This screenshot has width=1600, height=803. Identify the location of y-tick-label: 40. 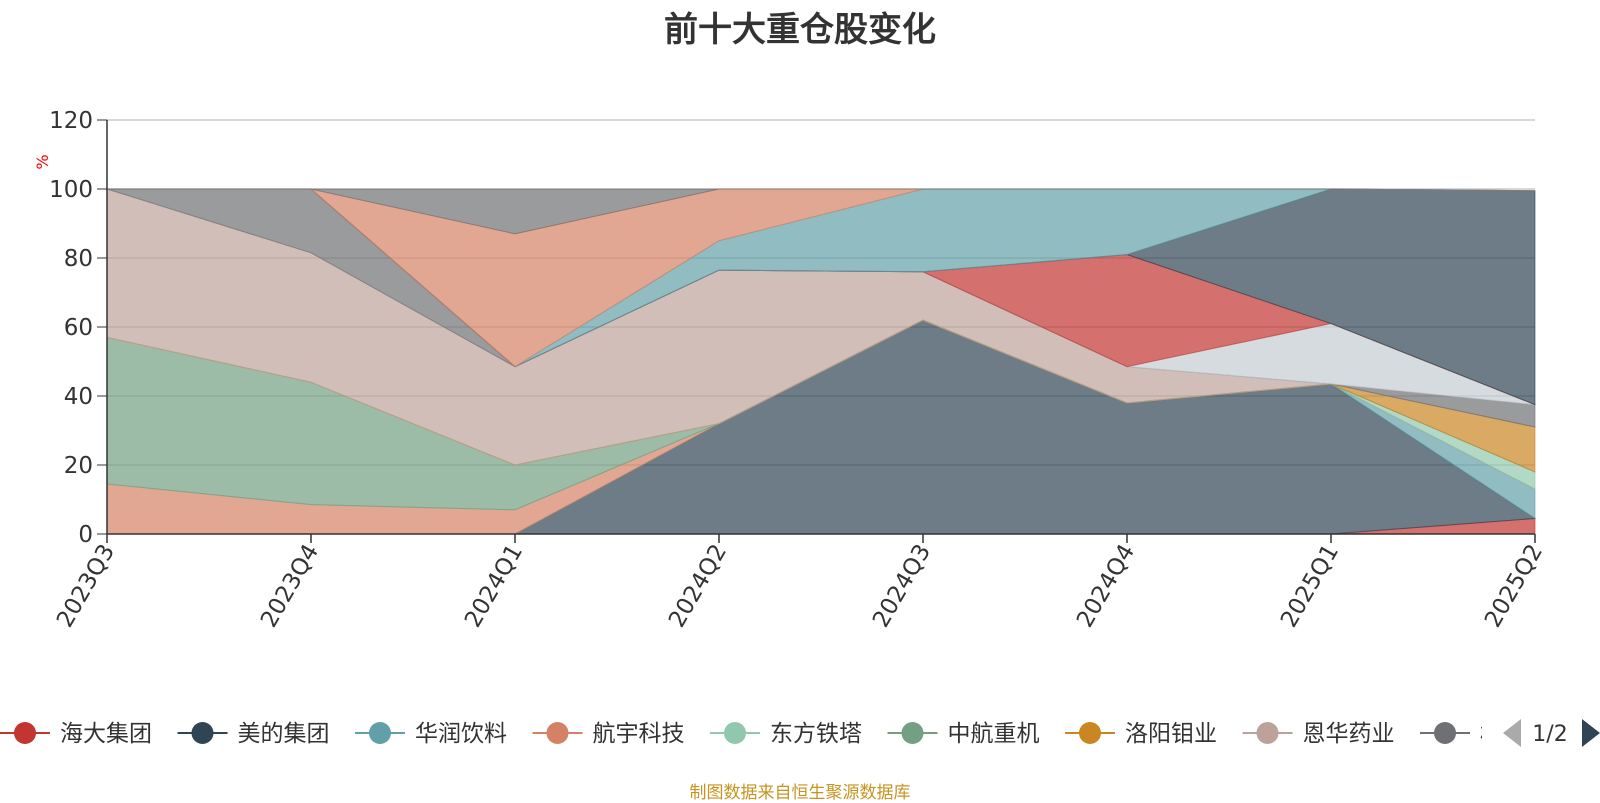
(78, 397).